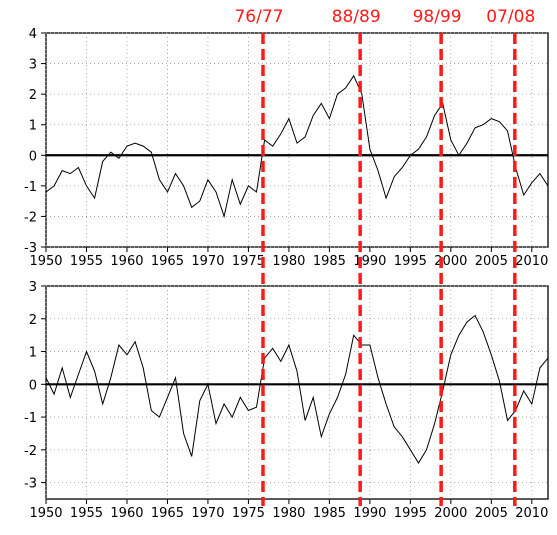 Image resolution: width=557 pixels, height=535 pixels. What do you see at coordinates (35, 141) in the screenshot?
I see `y-ticks-top: -3 -2 -1 0 1 2 3 4` at bounding box center [35, 141].